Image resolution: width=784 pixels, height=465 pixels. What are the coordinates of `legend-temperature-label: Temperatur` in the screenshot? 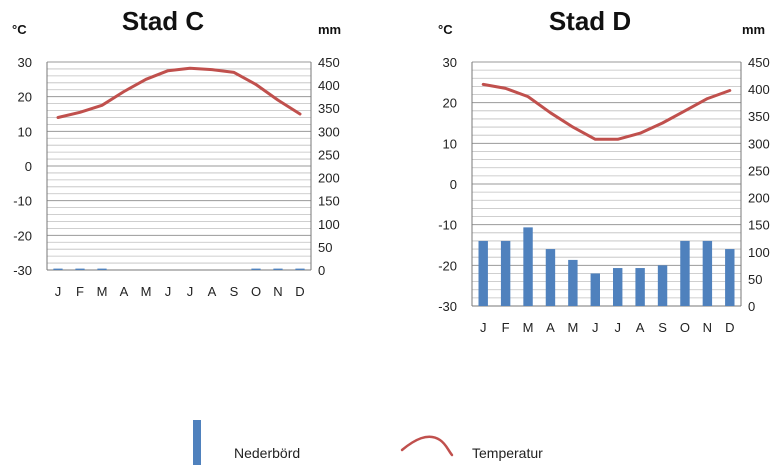 It's located at (507, 453).